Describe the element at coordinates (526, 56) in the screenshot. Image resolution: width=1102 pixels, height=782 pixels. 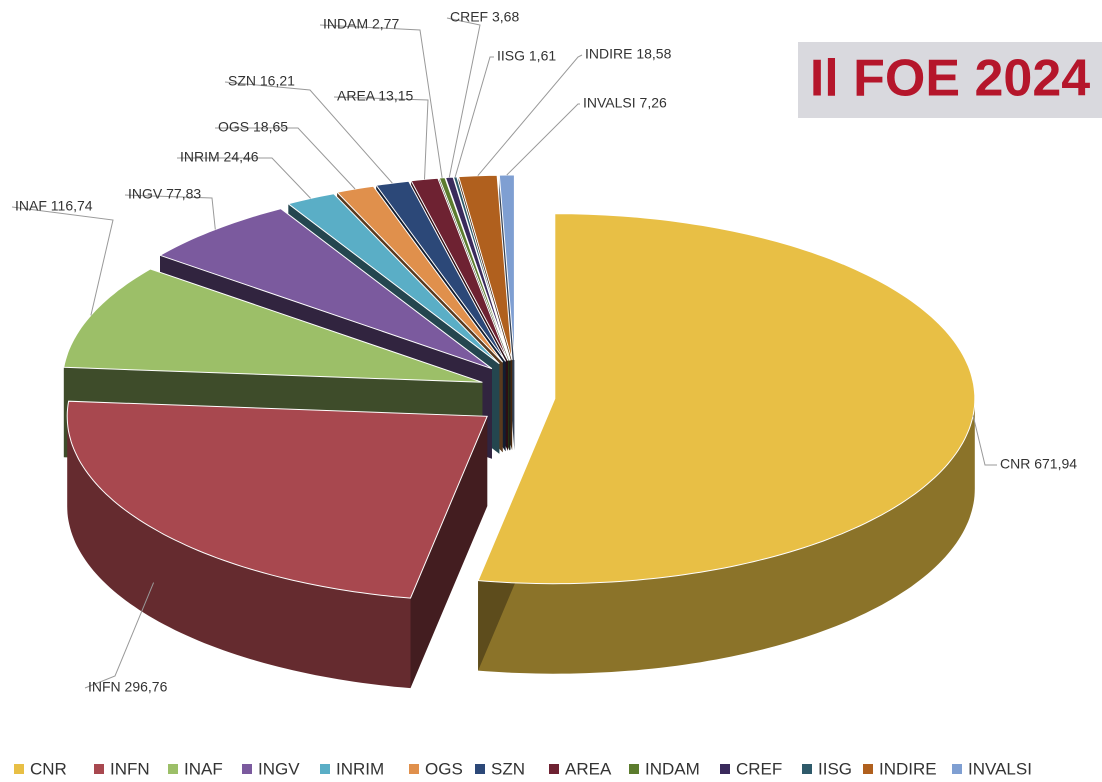
I see `data-label: IISG 1,61` at that location.